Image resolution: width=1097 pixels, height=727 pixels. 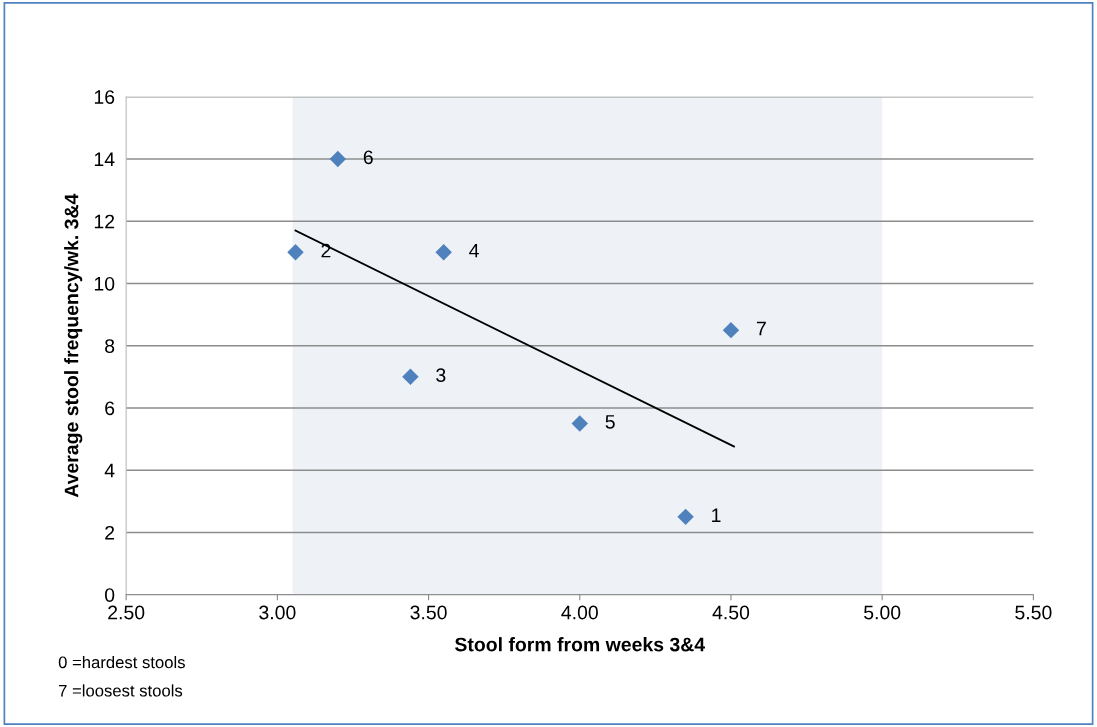 What do you see at coordinates (109, 595) in the screenshot?
I see `y-tick-label: 0` at bounding box center [109, 595].